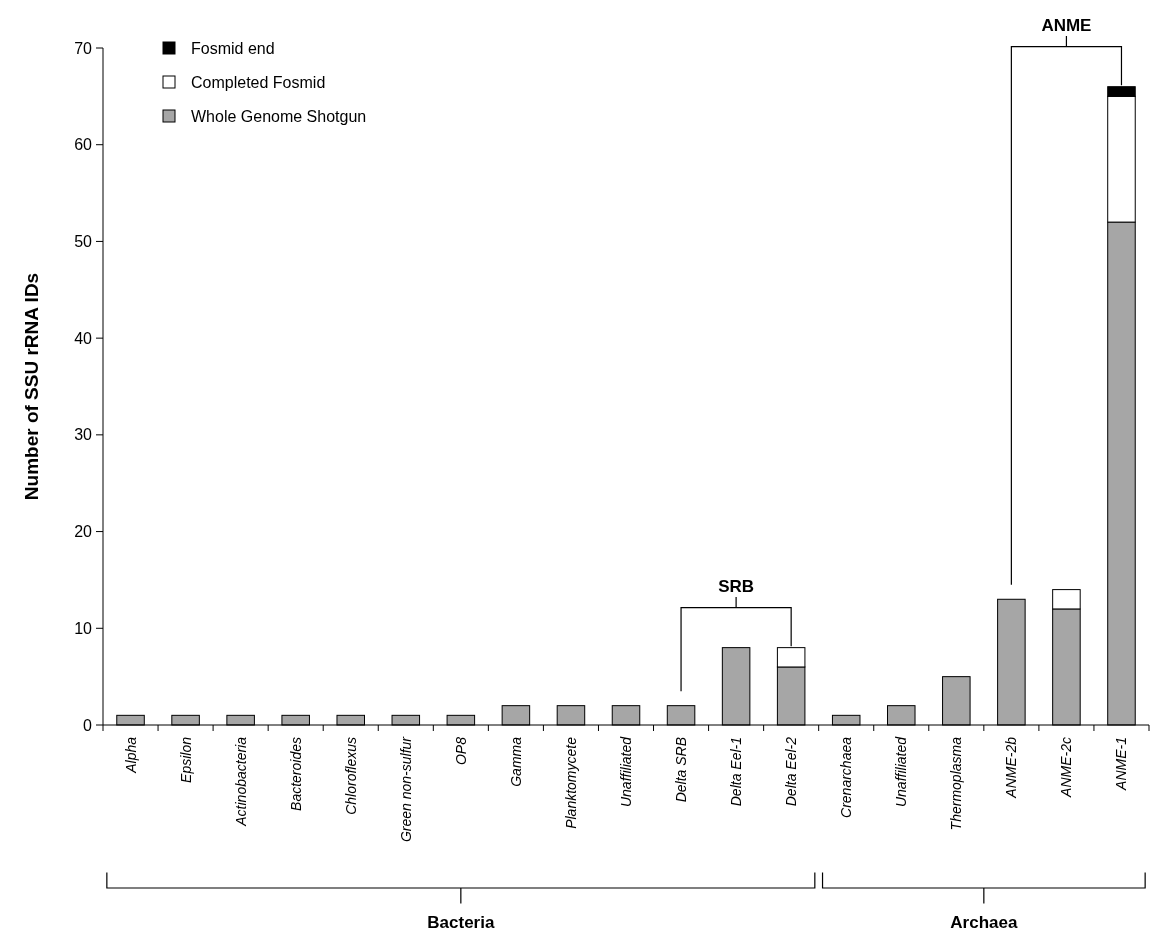 This screenshot has width=1165, height=937. What do you see at coordinates (956, 783) in the screenshot?
I see `x-tick-label: Thermoplasma` at bounding box center [956, 783].